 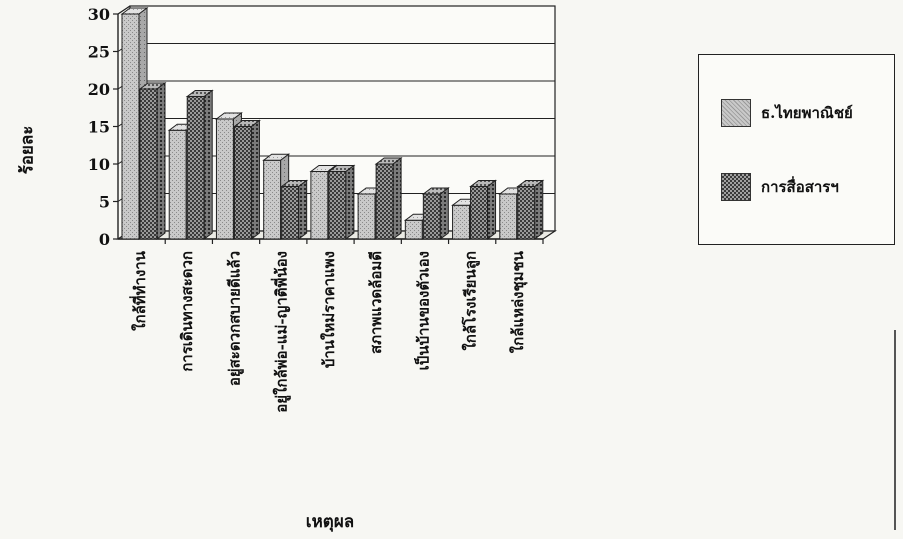 I want to click on y-tick-label: 10, so click(x=99, y=164).